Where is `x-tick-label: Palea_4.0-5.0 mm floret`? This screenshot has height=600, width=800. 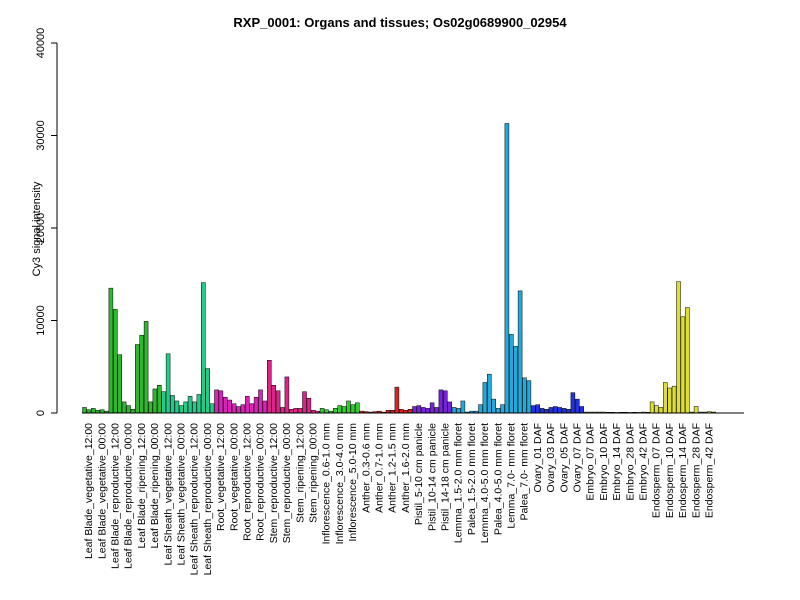
x-tick-label: Palea_4.0-5.0 mm floret is located at coordinates (498, 479).